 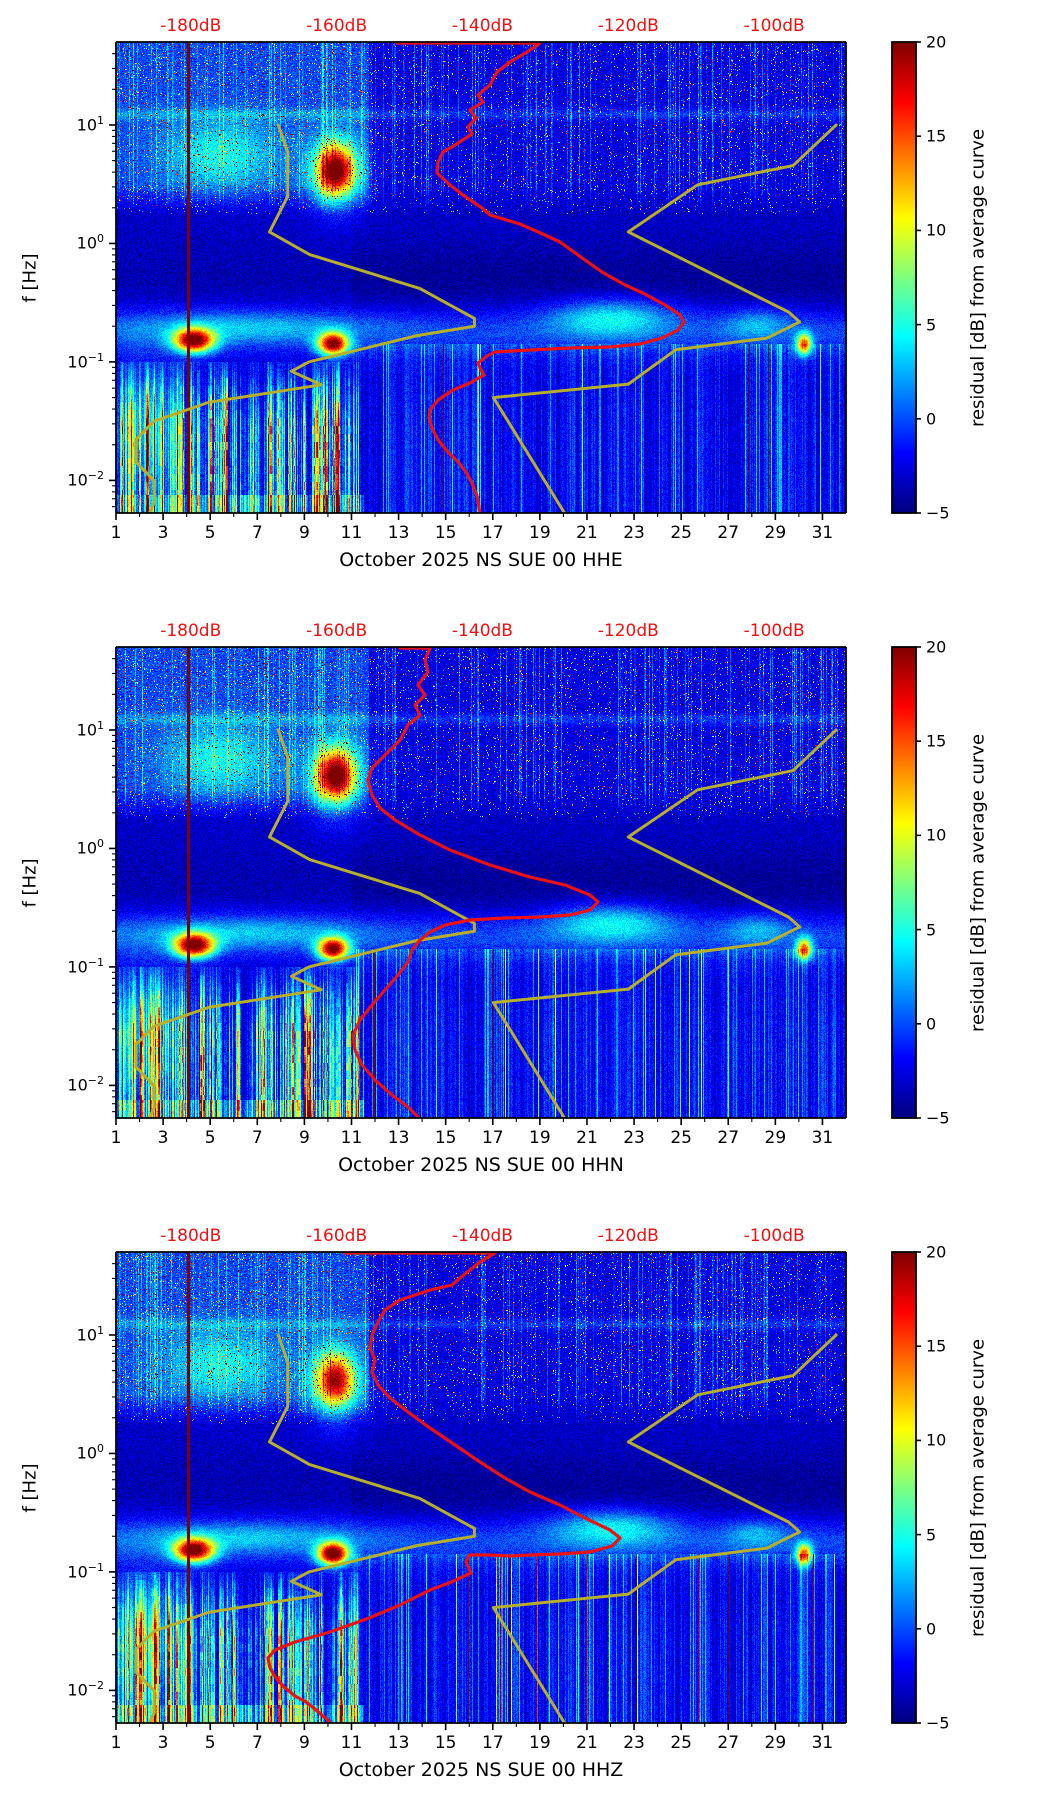 I want to click on panel-title: October 2025 NS SUE 00 HHN, so click(x=481, y=1165).